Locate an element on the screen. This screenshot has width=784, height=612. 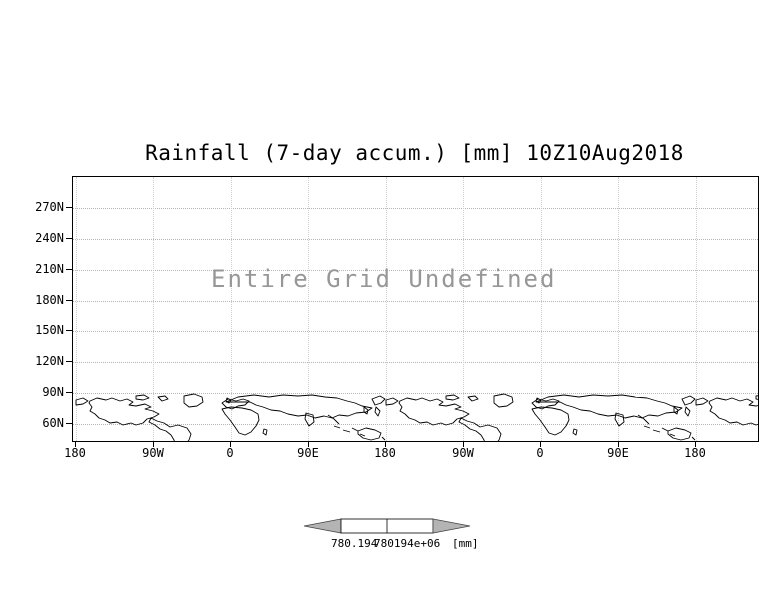
colorbar-tick-label: 780194e+06 is located at coordinates (407, 543).